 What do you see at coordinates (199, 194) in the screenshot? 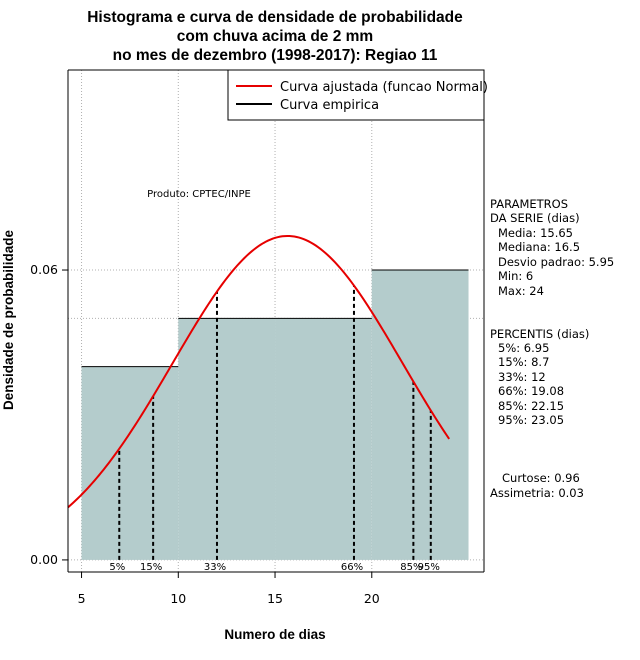
I see `source-annotation: Produto: CPTEC/INPE` at bounding box center [199, 194].